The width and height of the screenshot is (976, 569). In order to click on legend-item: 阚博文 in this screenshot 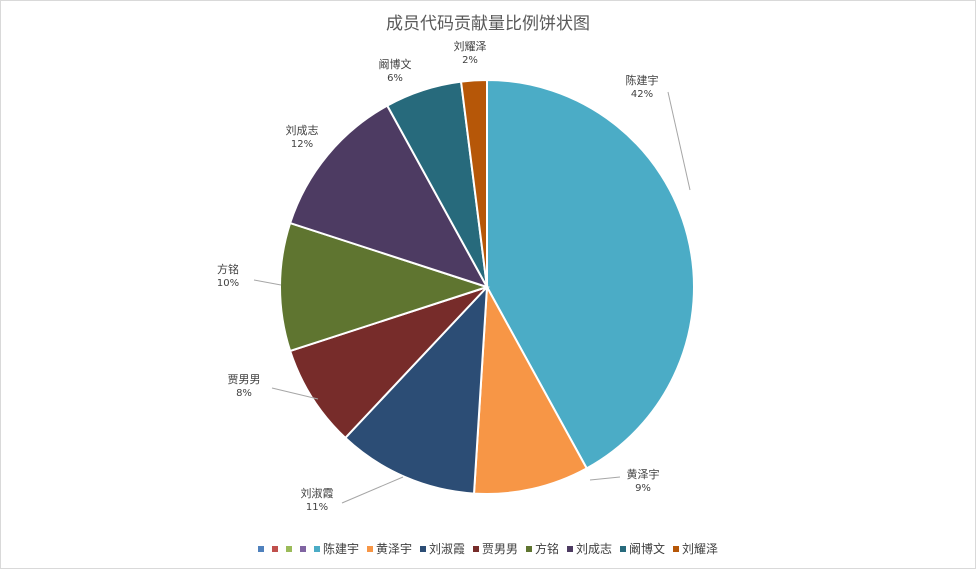, I will do `click(642, 548)`.